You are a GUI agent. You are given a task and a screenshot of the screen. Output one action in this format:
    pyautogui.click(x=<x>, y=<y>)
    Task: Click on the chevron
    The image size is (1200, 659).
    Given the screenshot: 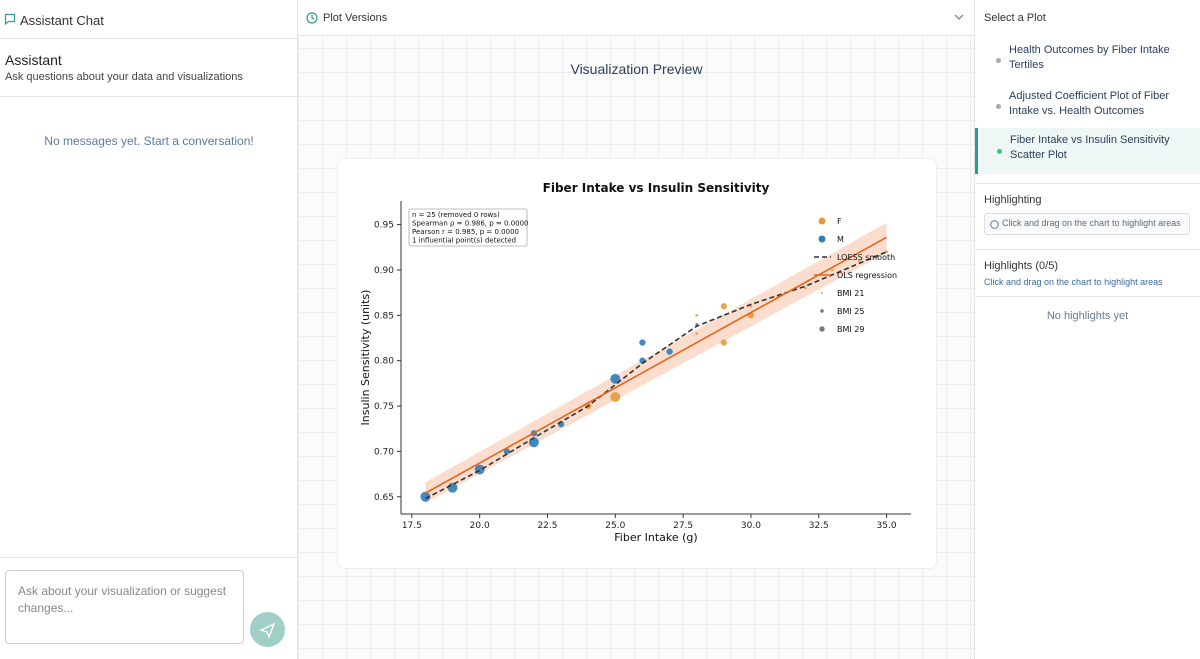 What is the action you would take?
    pyautogui.click(x=959, y=17)
    